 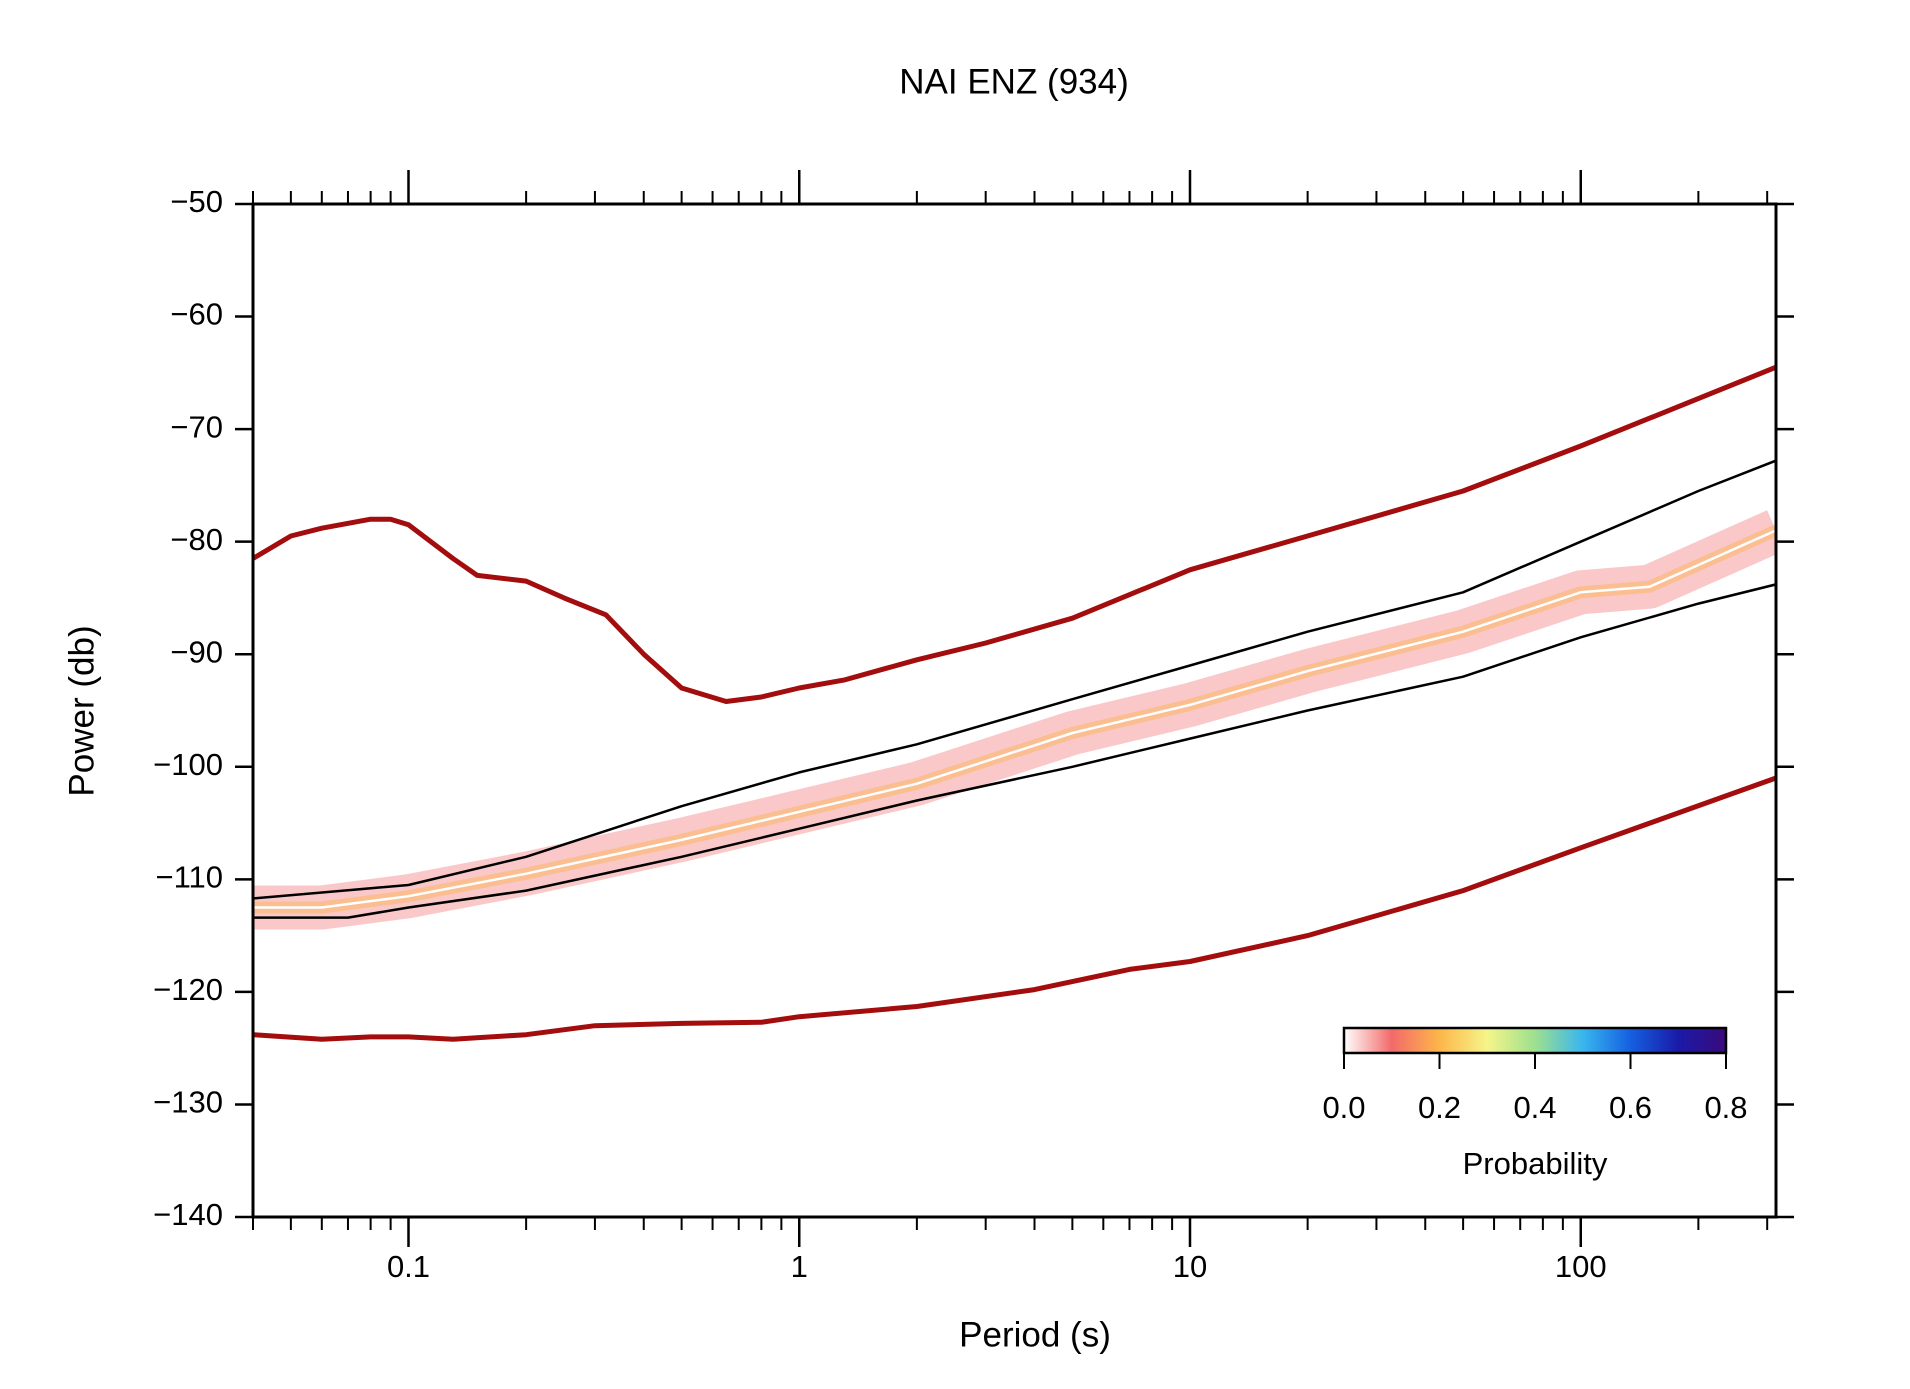 What do you see at coordinates (196, 539) in the screenshot?
I see `y-tick-label: −80` at bounding box center [196, 539].